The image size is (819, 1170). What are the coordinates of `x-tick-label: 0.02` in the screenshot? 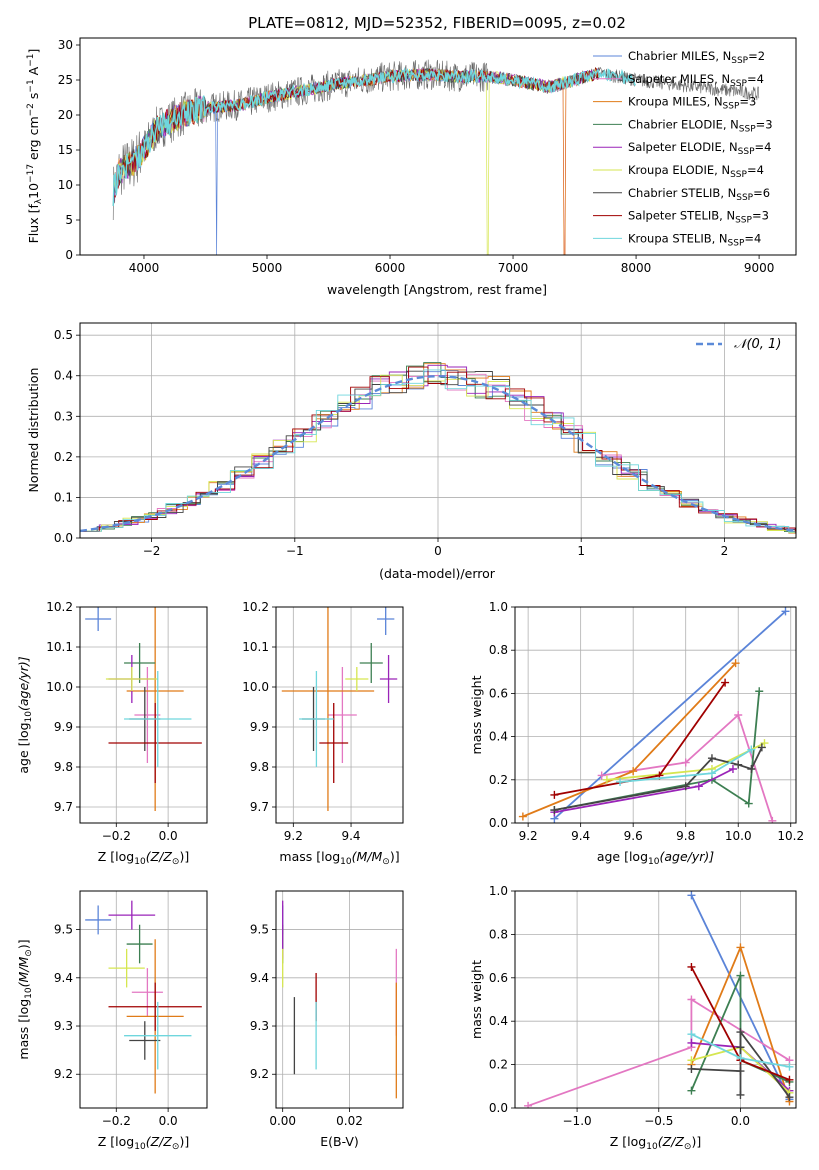 It's located at (349, 1121).